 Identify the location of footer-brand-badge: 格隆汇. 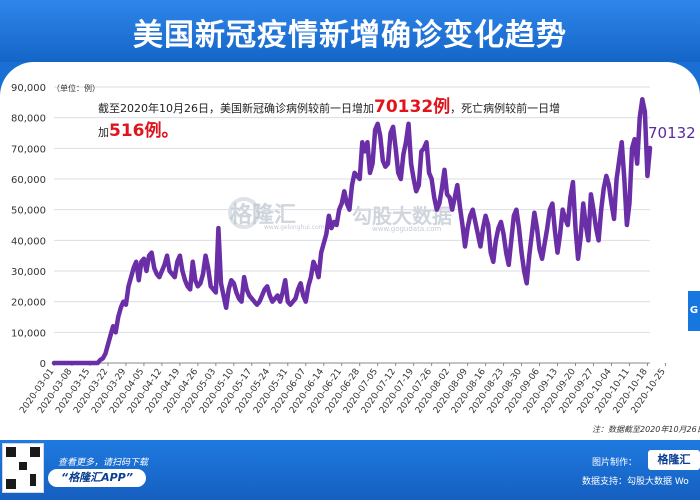
(674, 460).